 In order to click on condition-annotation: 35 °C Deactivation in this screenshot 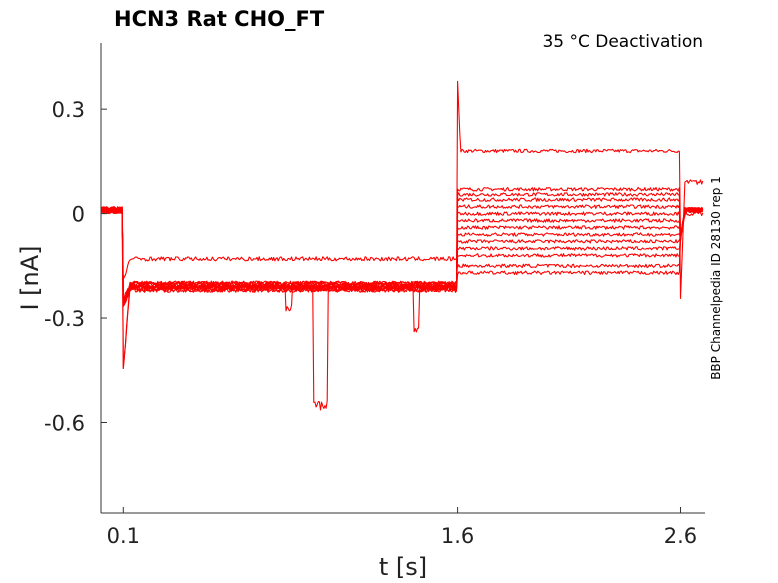, I will do `click(622, 42)`.